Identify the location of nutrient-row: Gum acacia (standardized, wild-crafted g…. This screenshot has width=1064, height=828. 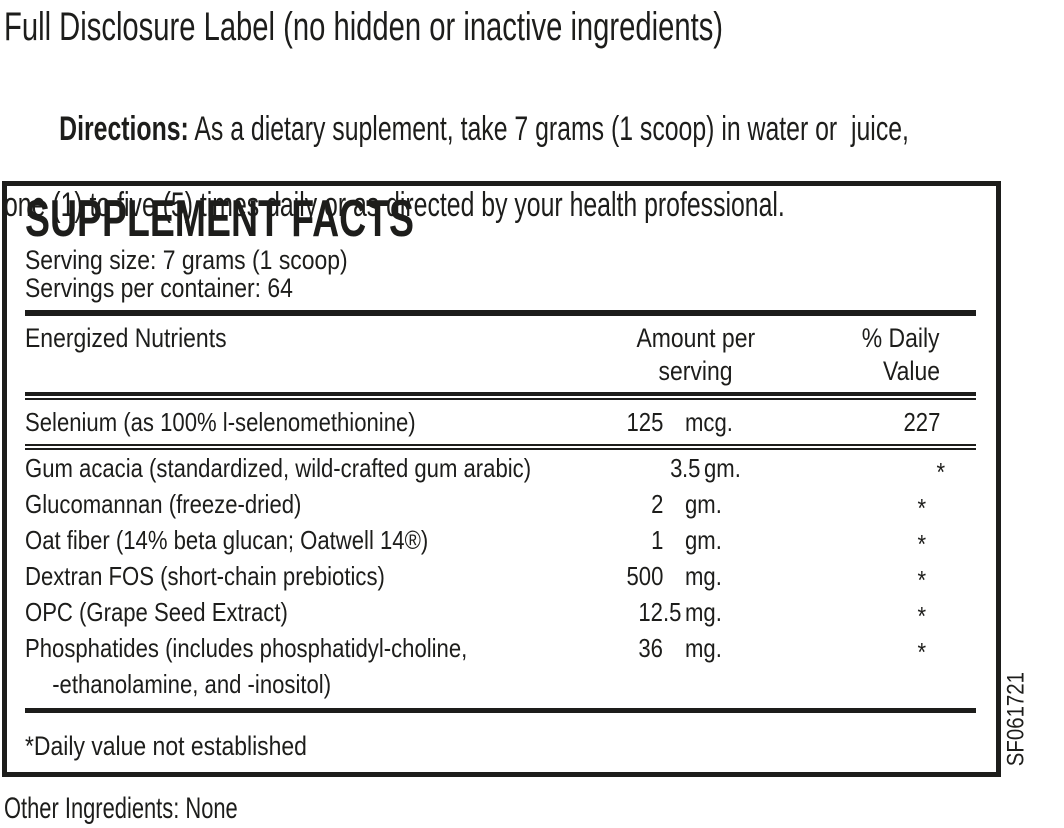
(500, 468).